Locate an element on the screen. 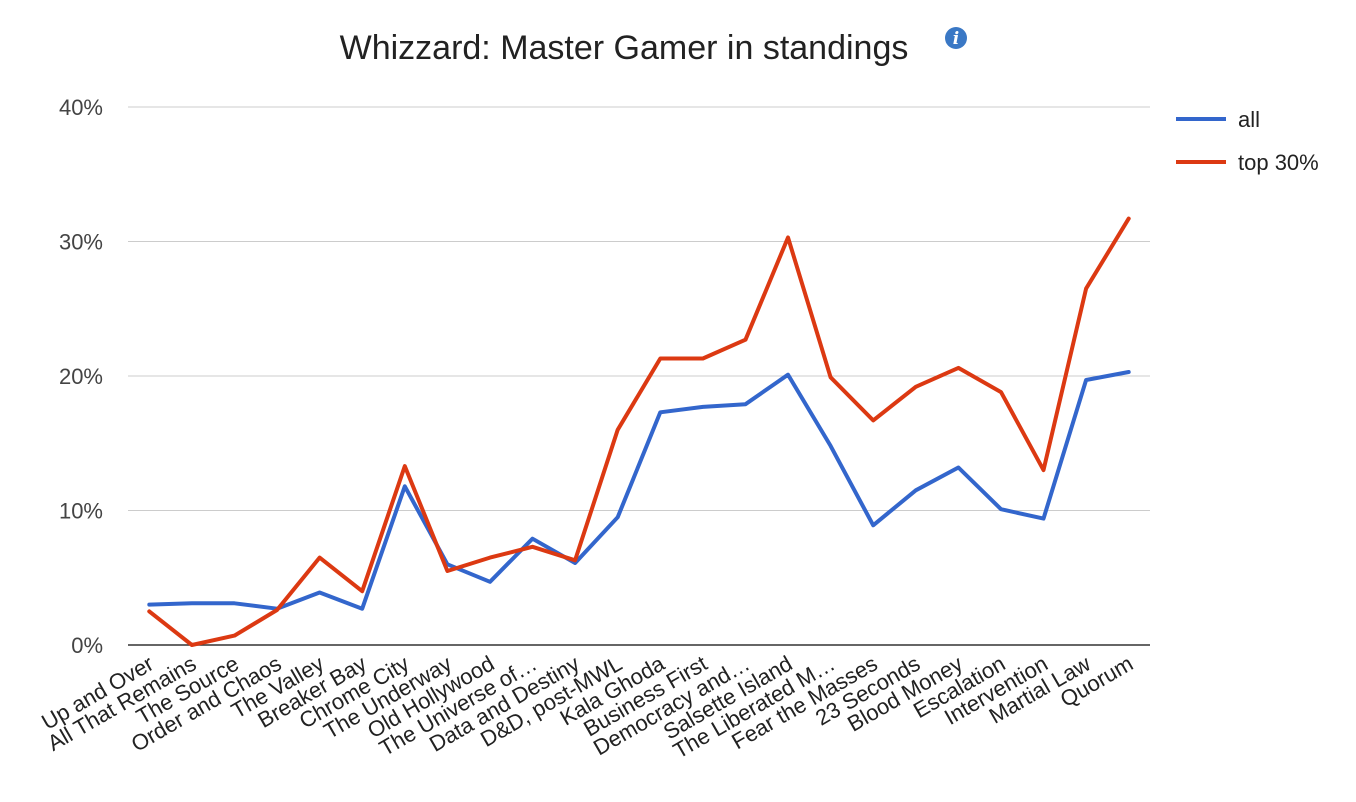 The width and height of the screenshot is (1356, 802). y-axis: 0% 10% 20% 30% 40% is located at coordinates (81, 376).